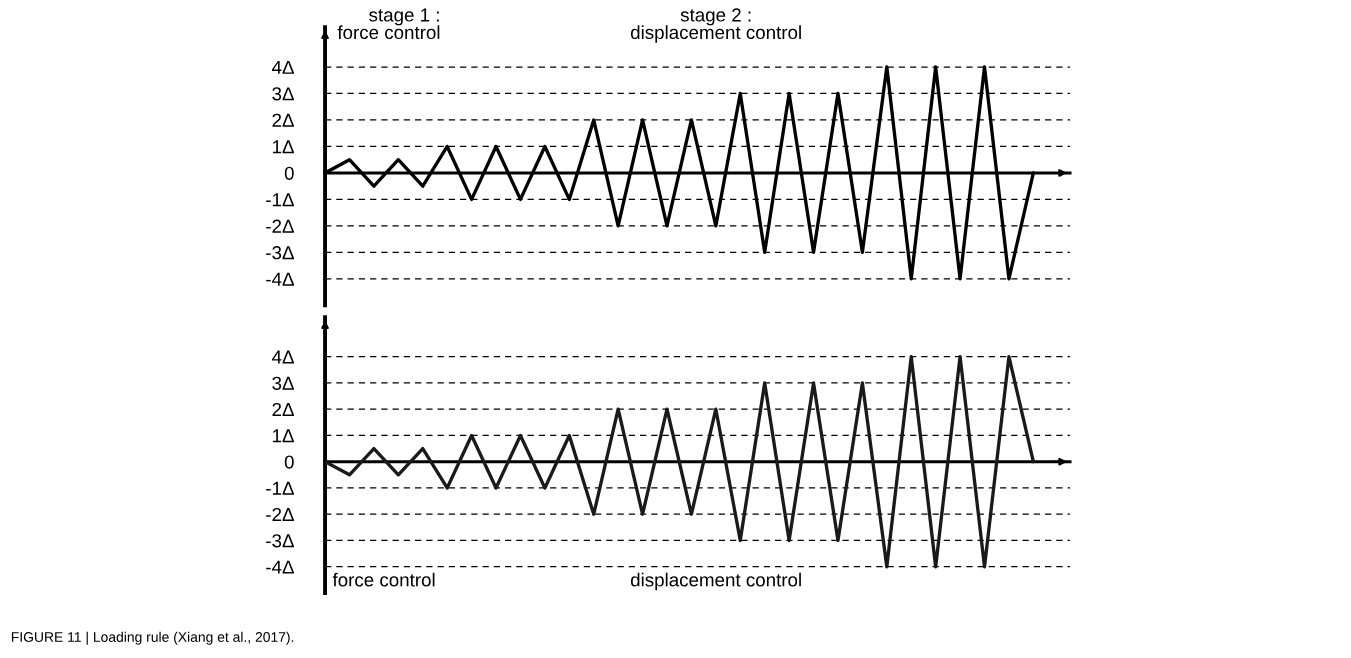  What do you see at coordinates (715, 581) in the screenshot?
I see `annotation: displacement control` at bounding box center [715, 581].